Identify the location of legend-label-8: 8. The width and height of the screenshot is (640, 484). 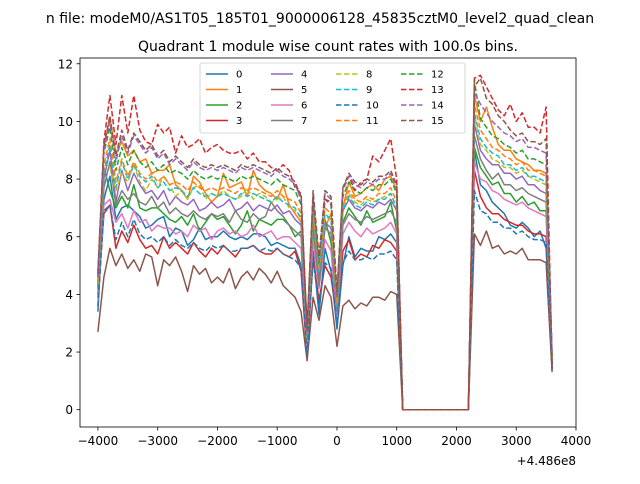
(369, 75).